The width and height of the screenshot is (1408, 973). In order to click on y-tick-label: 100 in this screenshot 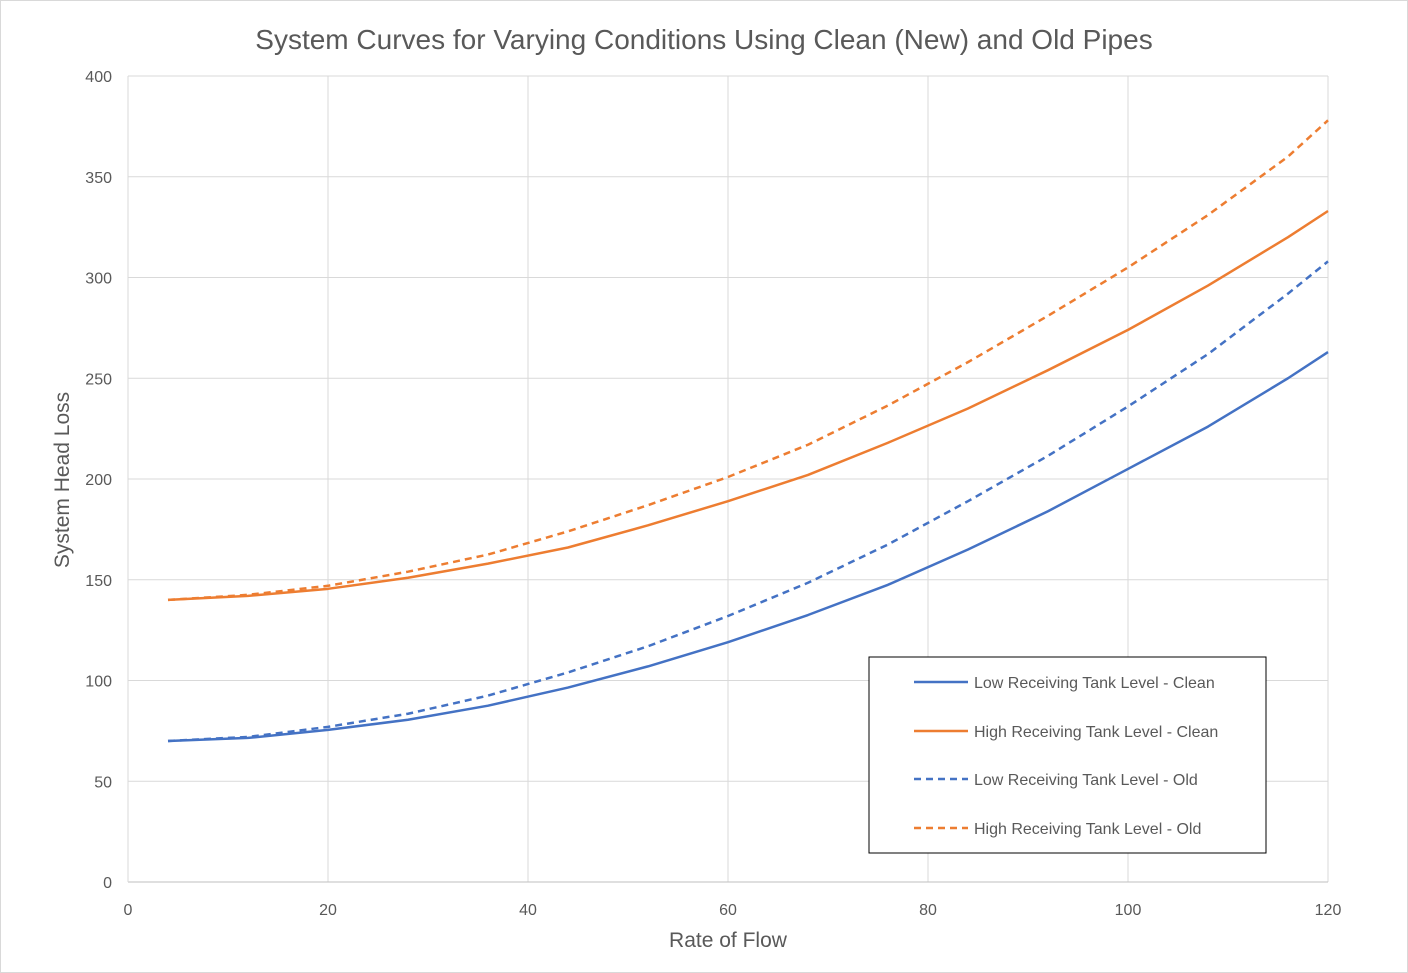, I will do `click(98, 682)`.